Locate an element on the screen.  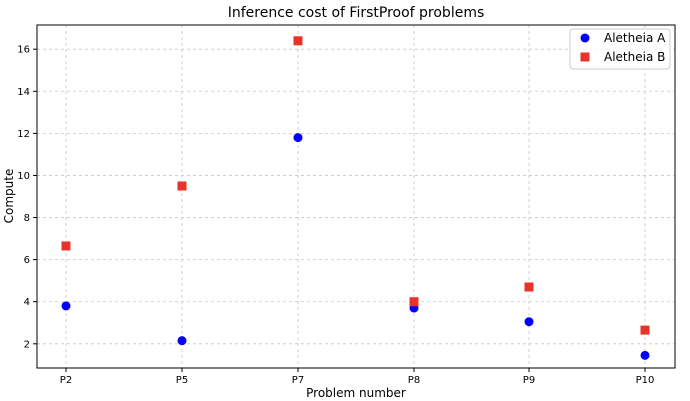
point-series-0-p5 is located at coordinates (182, 341).